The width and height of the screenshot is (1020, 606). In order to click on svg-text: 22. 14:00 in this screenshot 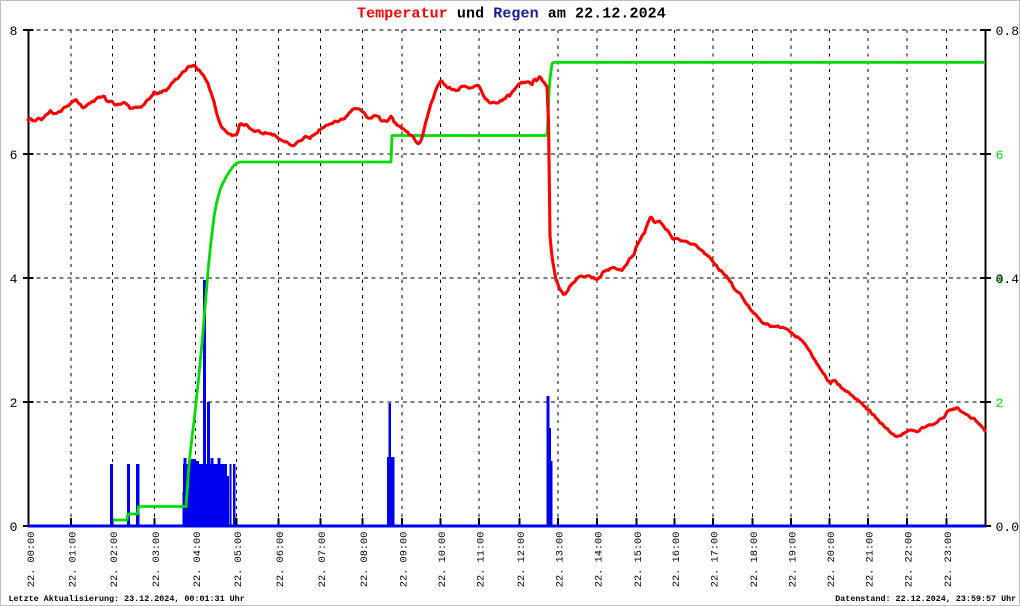, I will do `click(600, 560)`.